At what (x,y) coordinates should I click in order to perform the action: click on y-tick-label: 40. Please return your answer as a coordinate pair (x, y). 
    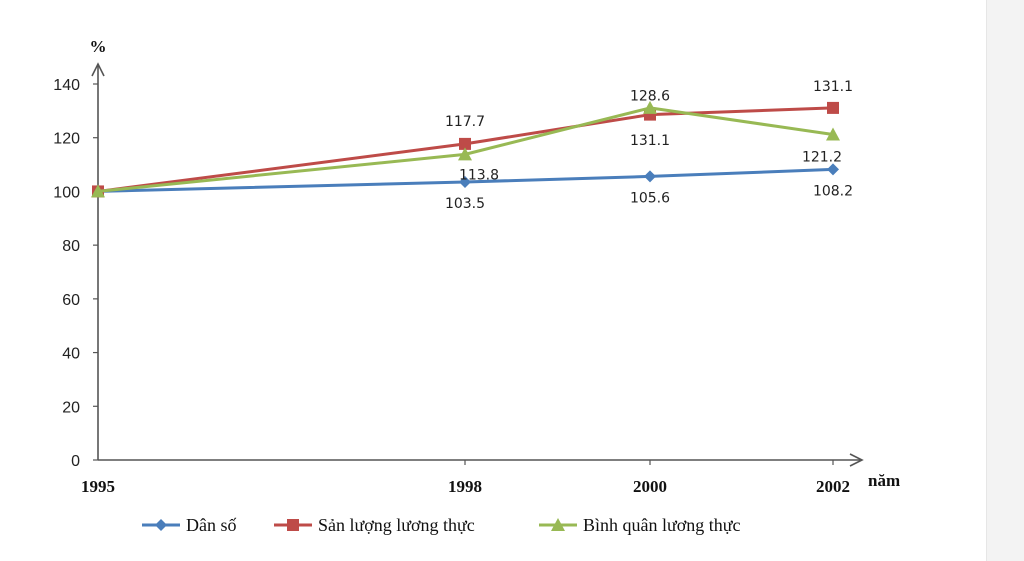
    Looking at the image, I should click on (71, 354).